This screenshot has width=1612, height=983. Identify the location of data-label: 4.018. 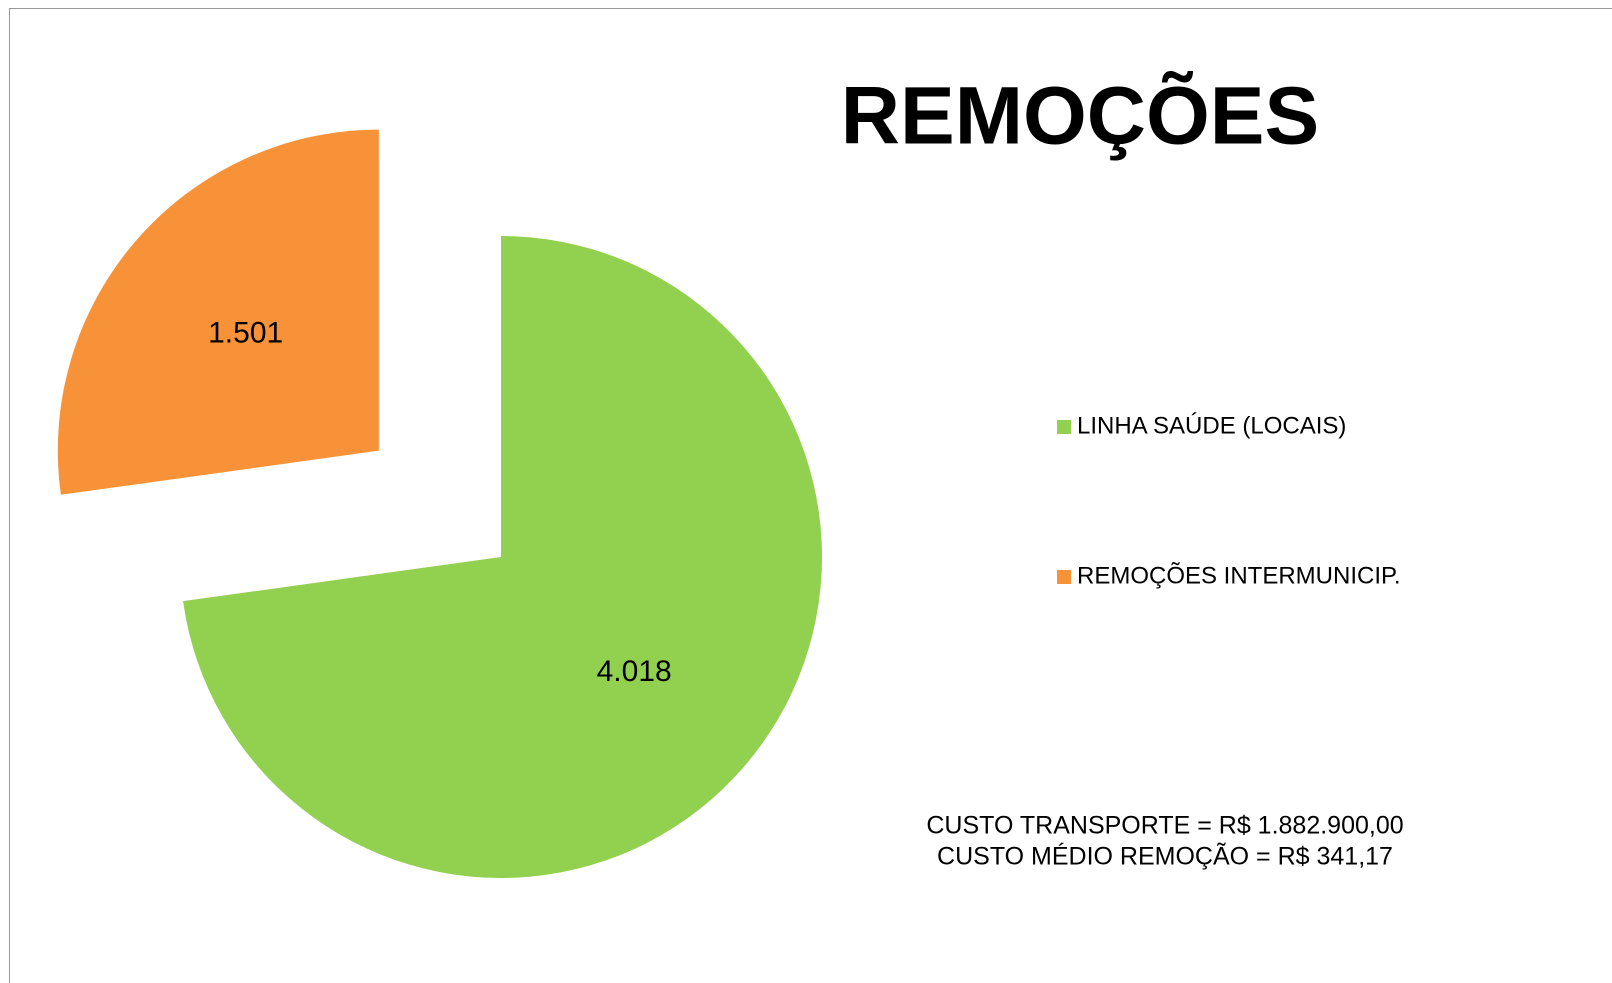
(634, 671).